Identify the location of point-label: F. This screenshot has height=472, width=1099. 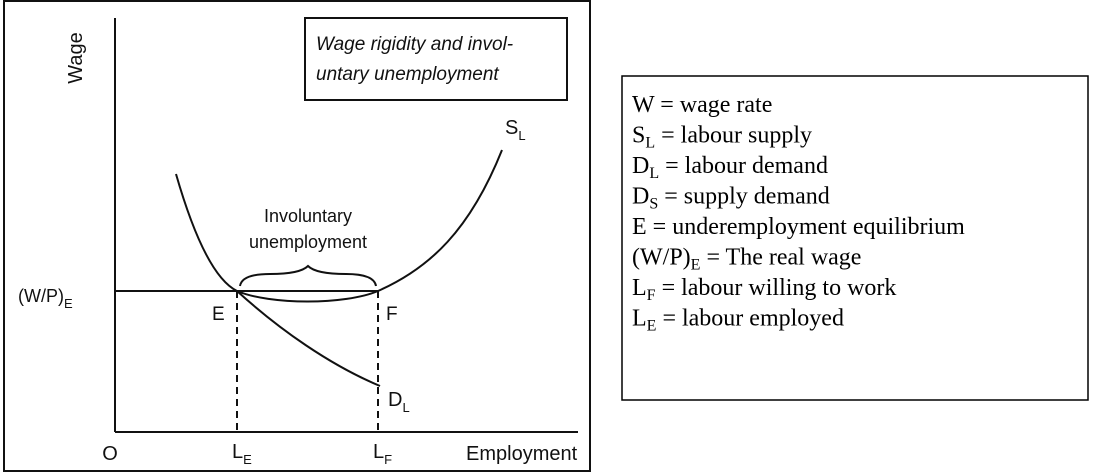
(392, 314).